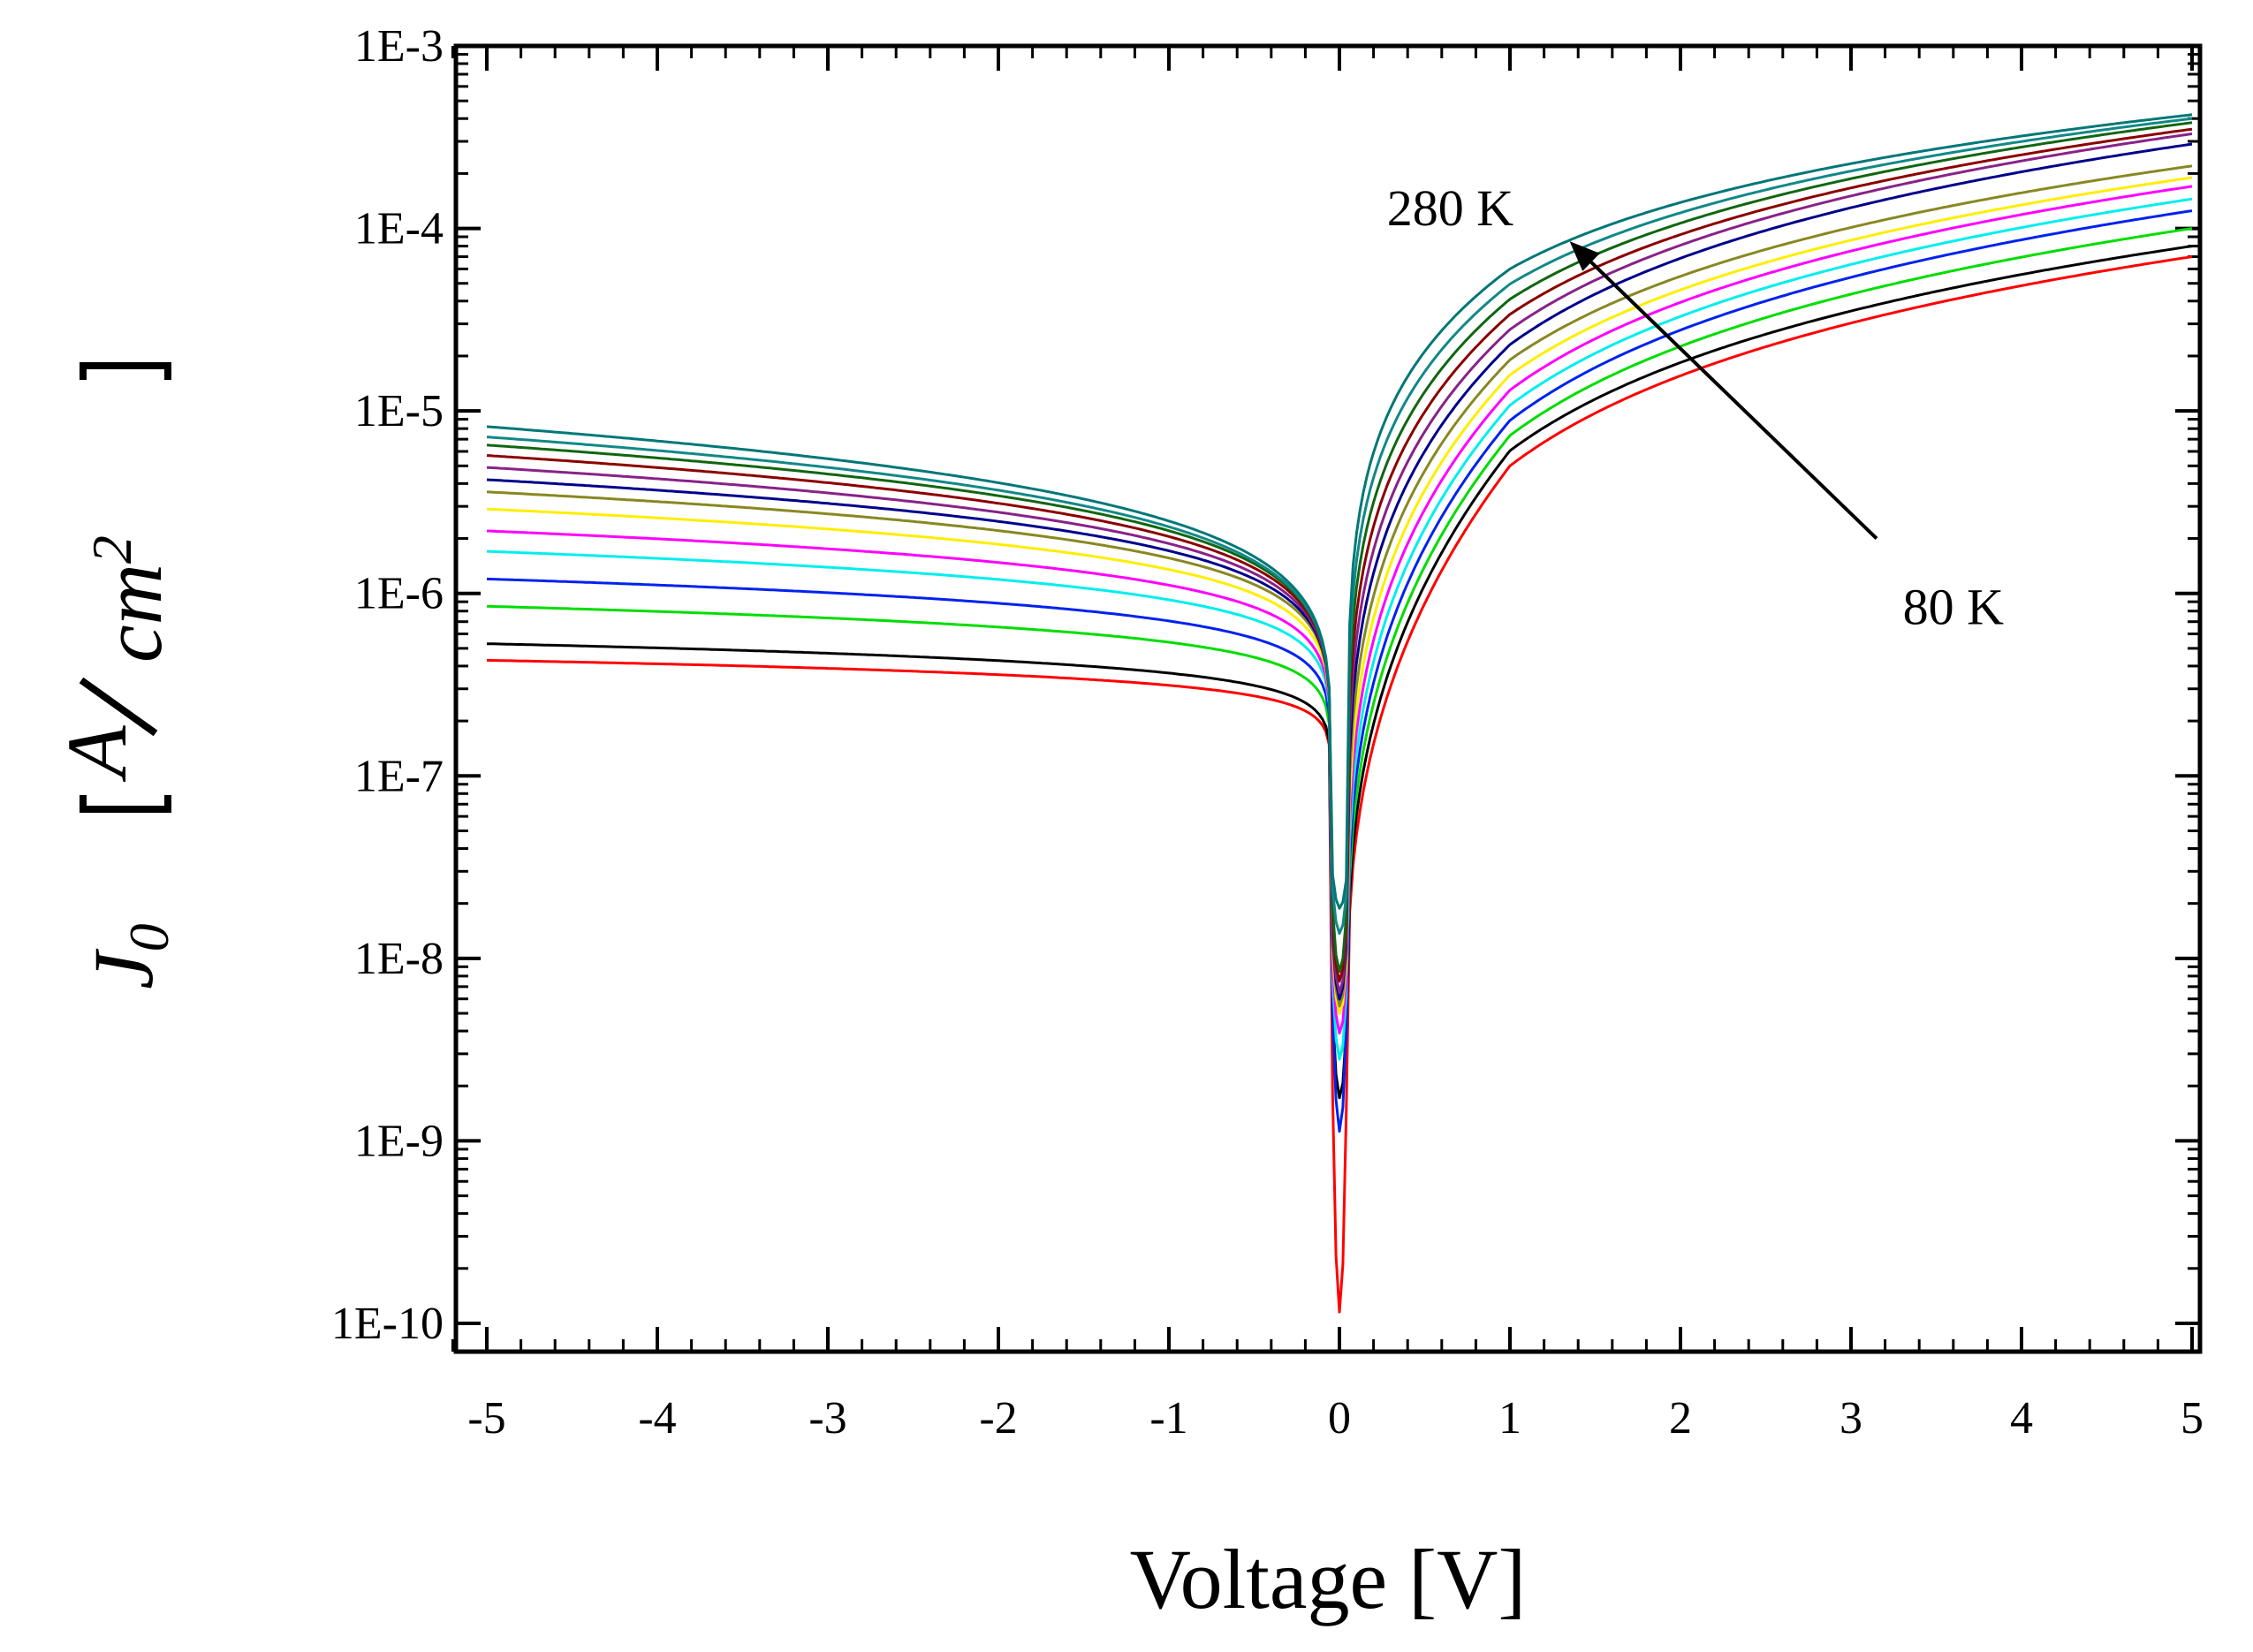 The width and height of the screenshot is (2253, 1652). Describe the element at coordinates (486, 1418) in the screenshot. I see `x-tick-label: -5` at that location.